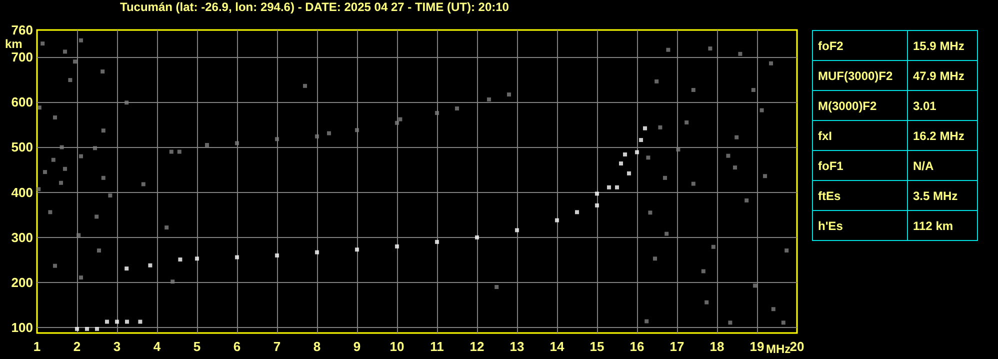 The height and width of the screenshot is (359, 998). Describe the element at coordinates (13, 44) in the screenshot. I see `y-axis-title: km` at that location.